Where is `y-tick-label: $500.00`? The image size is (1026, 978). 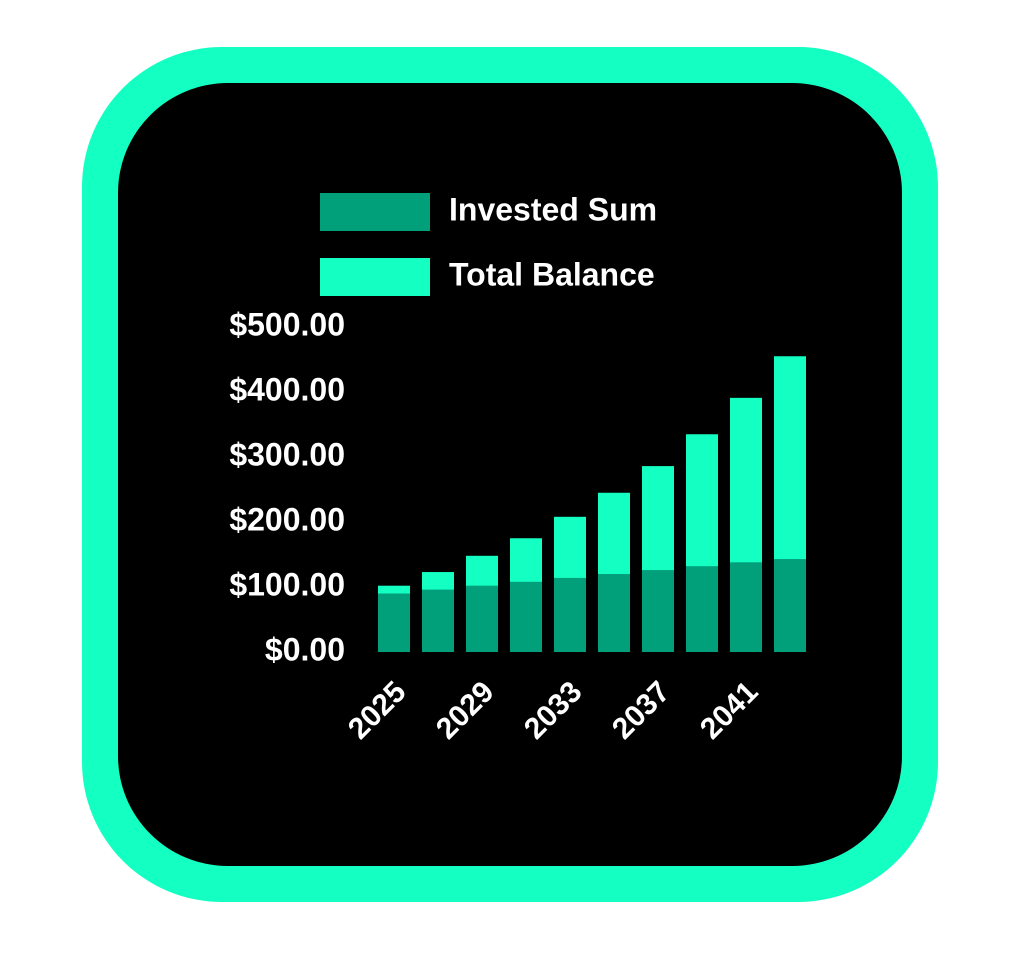
y-tick-label: $500.00 is located at coordinates (287, 324).